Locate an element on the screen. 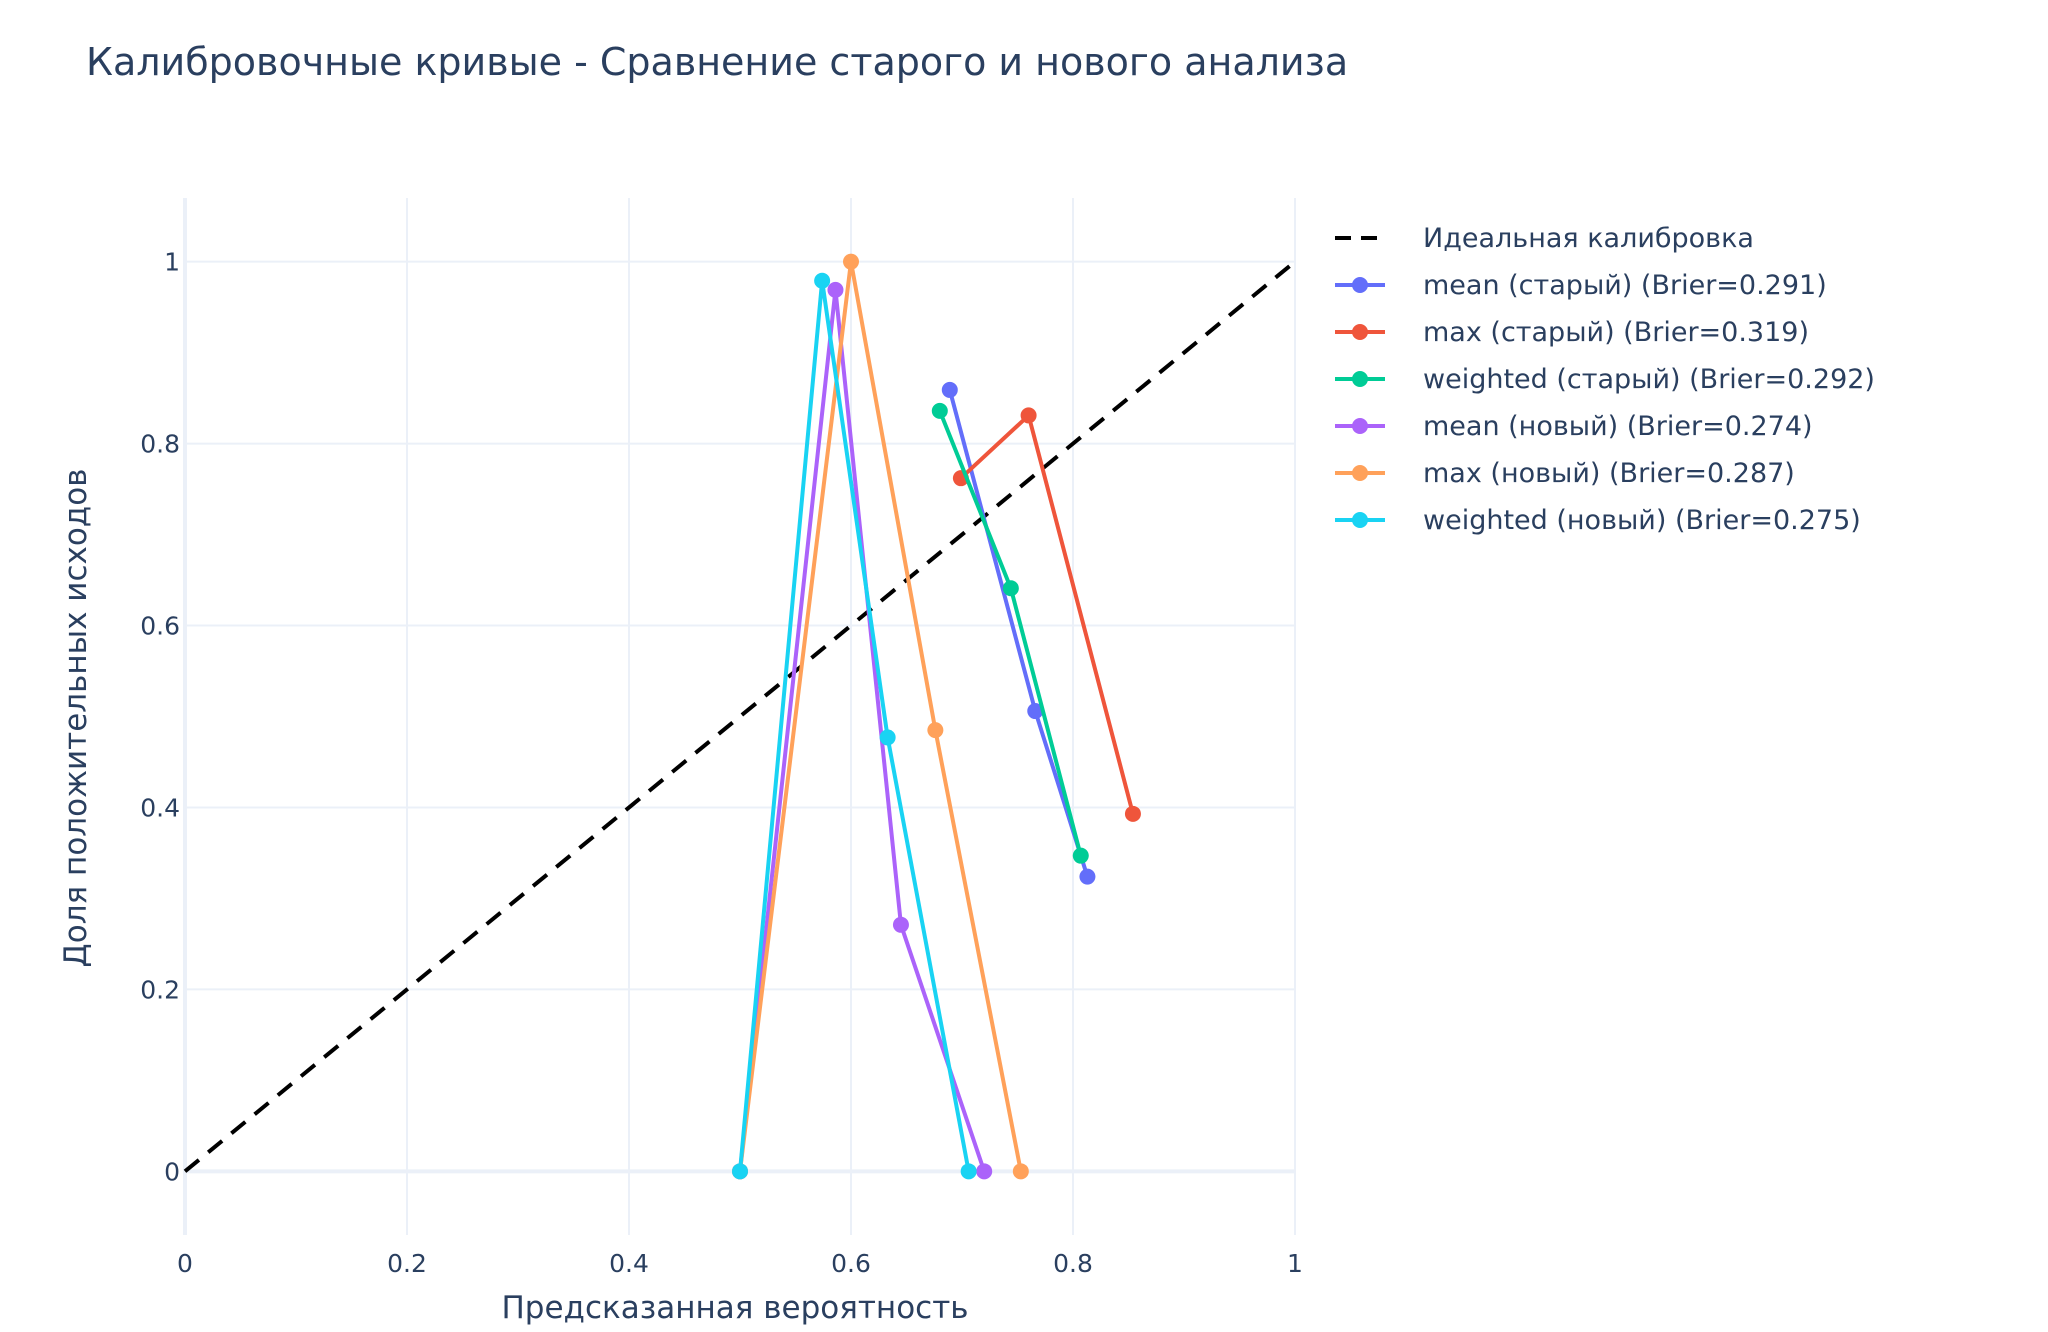 The height and width of the screenshot is (1332, 2048). legend-item: max (старый) (Brier=0.319) is located at coordinates (1572, 332).